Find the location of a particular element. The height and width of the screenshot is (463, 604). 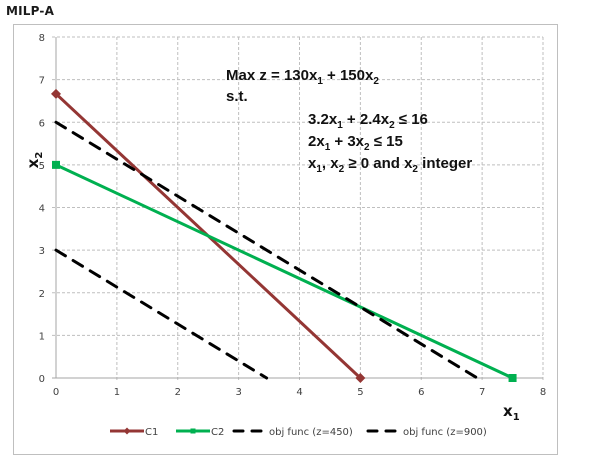

y-axis-title: x2 is located at coordinates (34, 160).